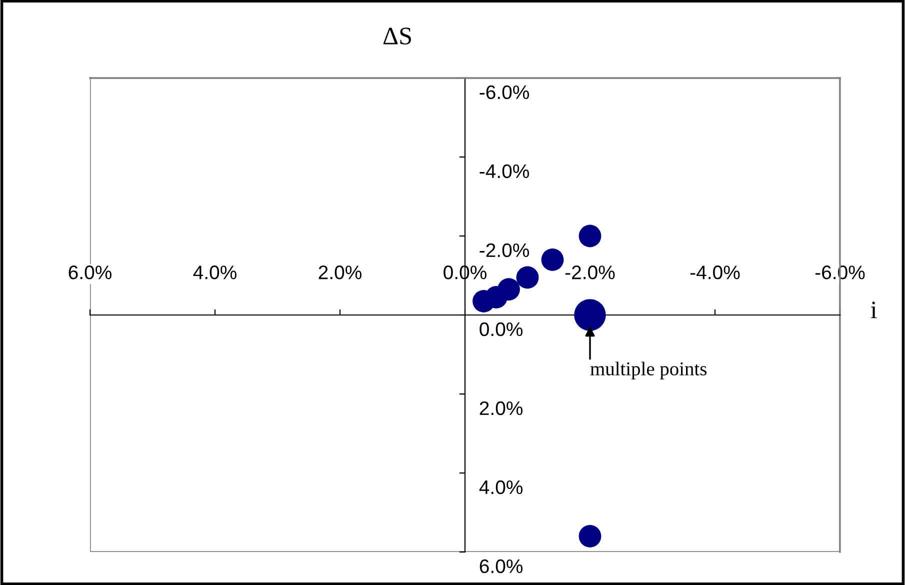  What do you see at coordinates (501, 566) in the screenshot?
I see `y-tick-label: 6.0%` at bounding box center [501, 566].